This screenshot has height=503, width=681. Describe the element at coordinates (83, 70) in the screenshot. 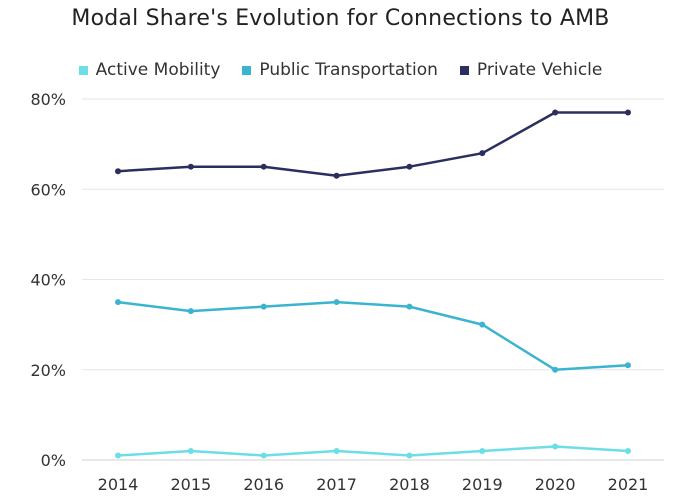

I see `legend-swatch-active-mobility` at that location.